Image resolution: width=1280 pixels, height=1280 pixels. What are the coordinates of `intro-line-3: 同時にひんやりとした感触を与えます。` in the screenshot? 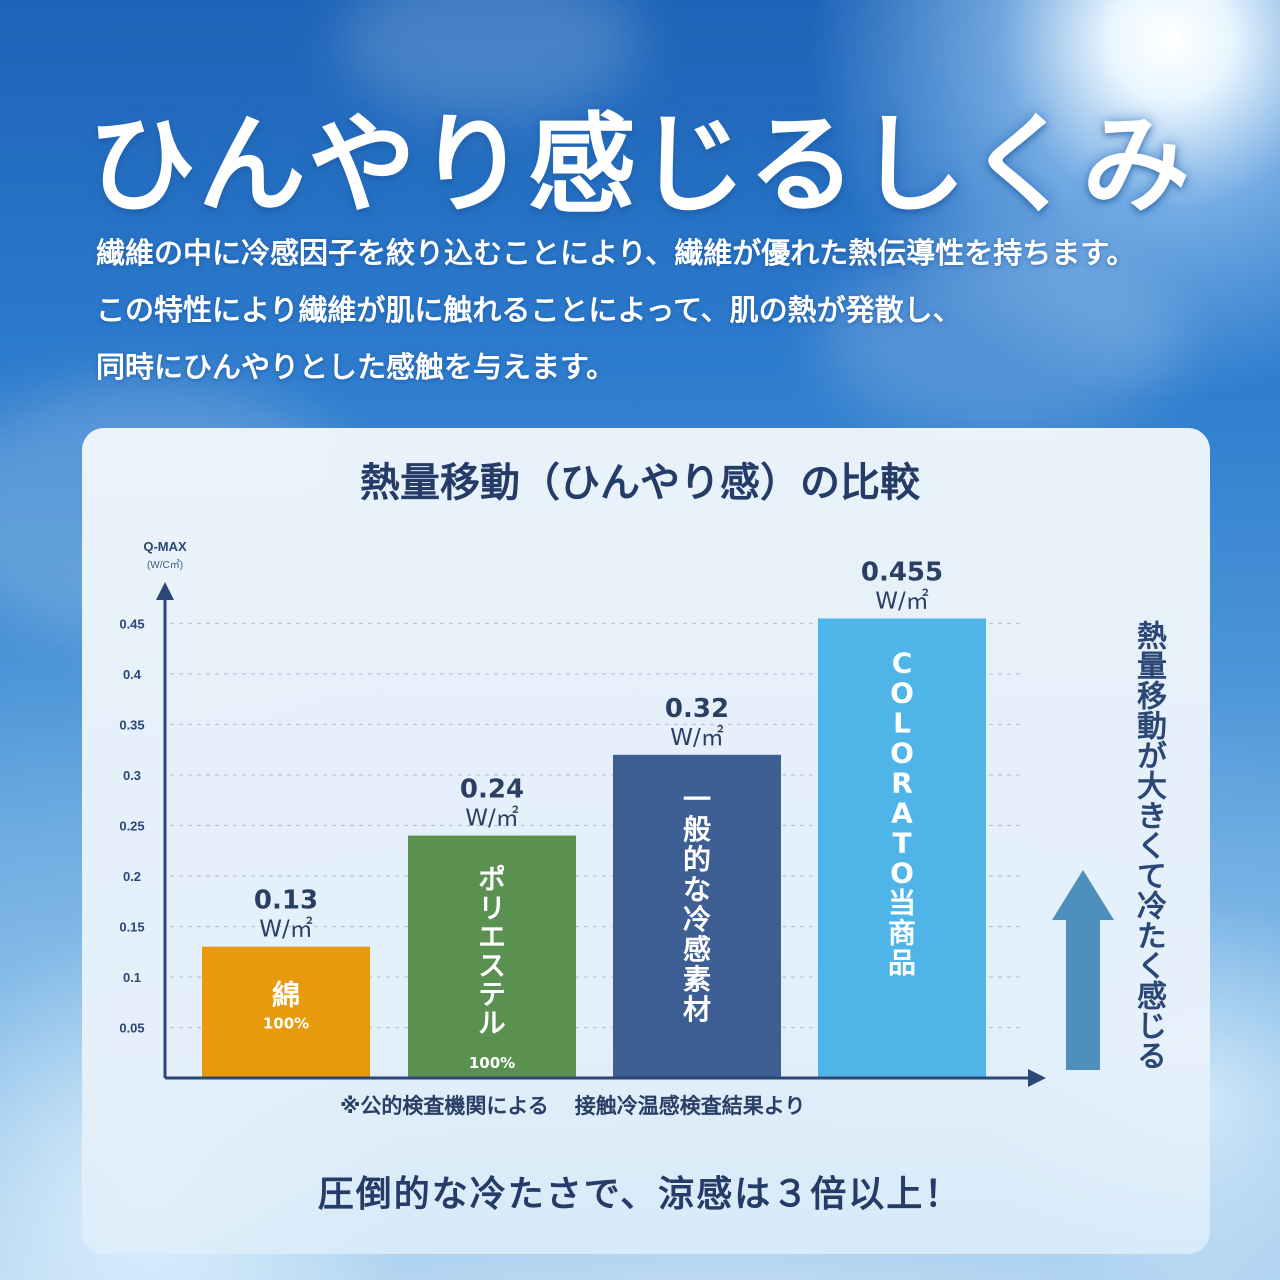 It's located at (356, 367).